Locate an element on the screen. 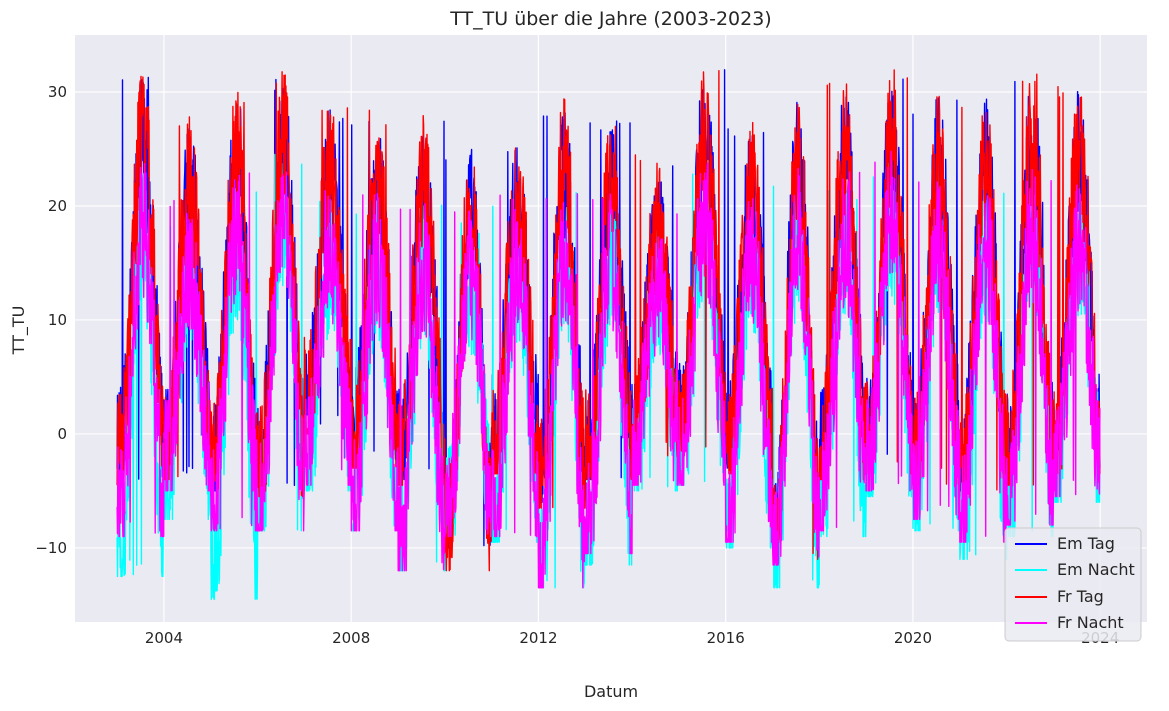 The height and width of the screenshot is (711, 1169). x-tick-label: 2020 is located at coordinates (913, 638).